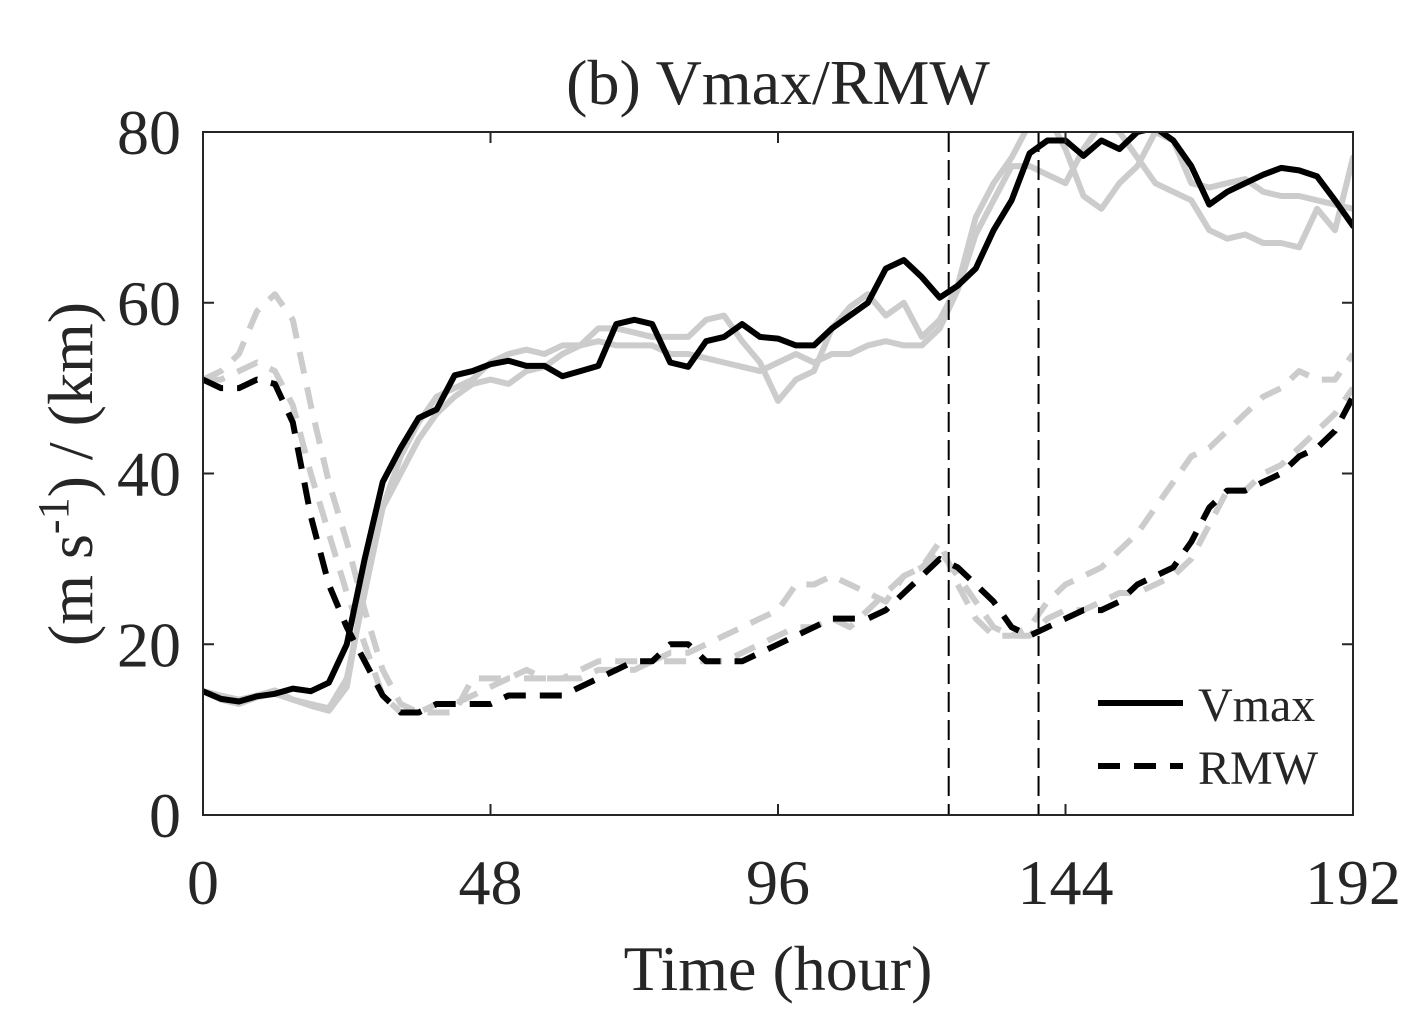  What do you see at coordinates (778, 968) in the screenshot?
I see `x-axis-label: Time (hour)` at bounding box center [778, 968].